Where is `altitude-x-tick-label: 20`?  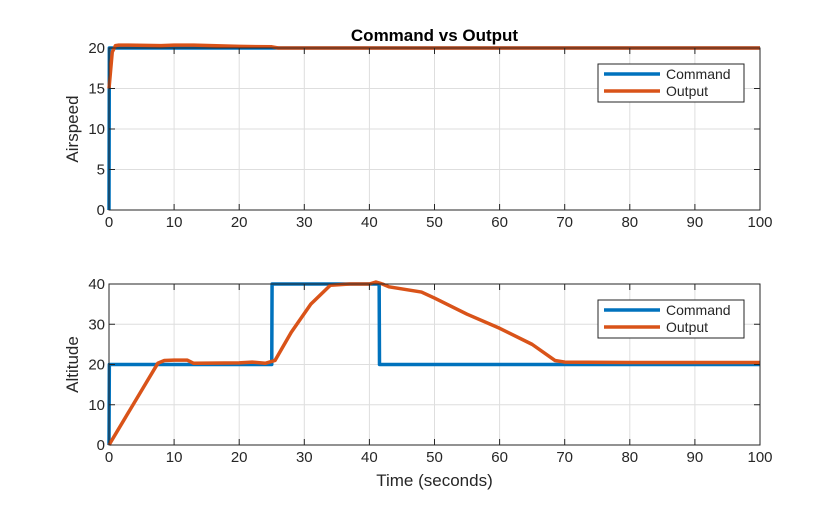
altitude-x-tick-label: 20 is located at coordinates (239, 457).